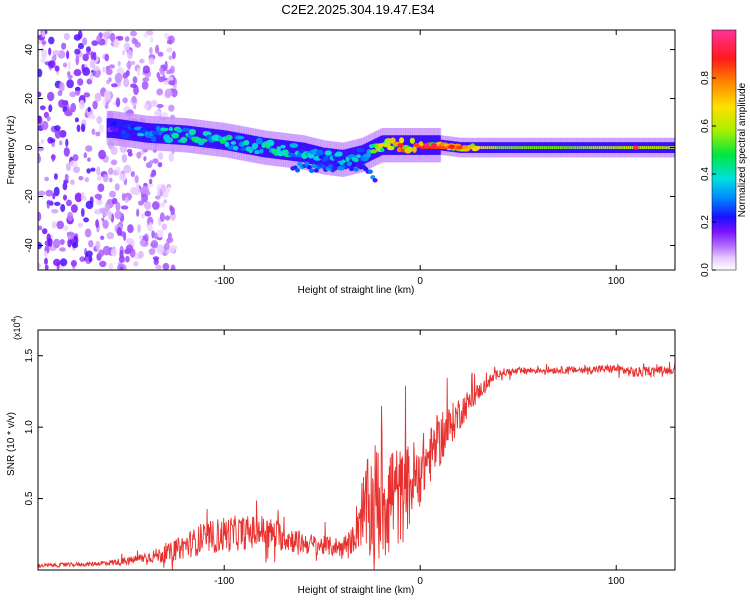 The height and width of the screenshot is (600, 750). What do you see at coordinates (420, 581) in the screenshot?
I see `snr-x-tick-label: 0` at bounding box center [420, 581].